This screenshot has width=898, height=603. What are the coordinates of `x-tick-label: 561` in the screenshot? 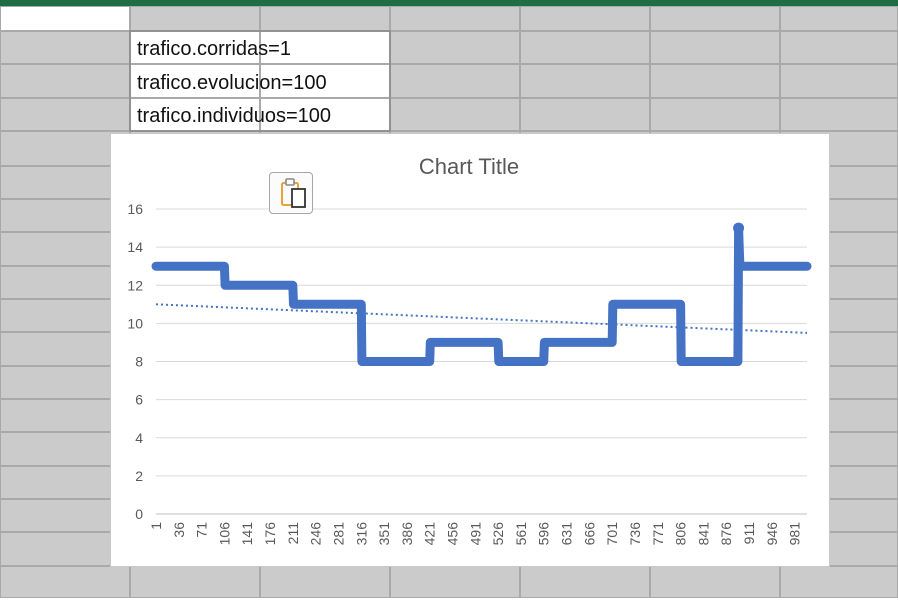 It's located at (521, 534).